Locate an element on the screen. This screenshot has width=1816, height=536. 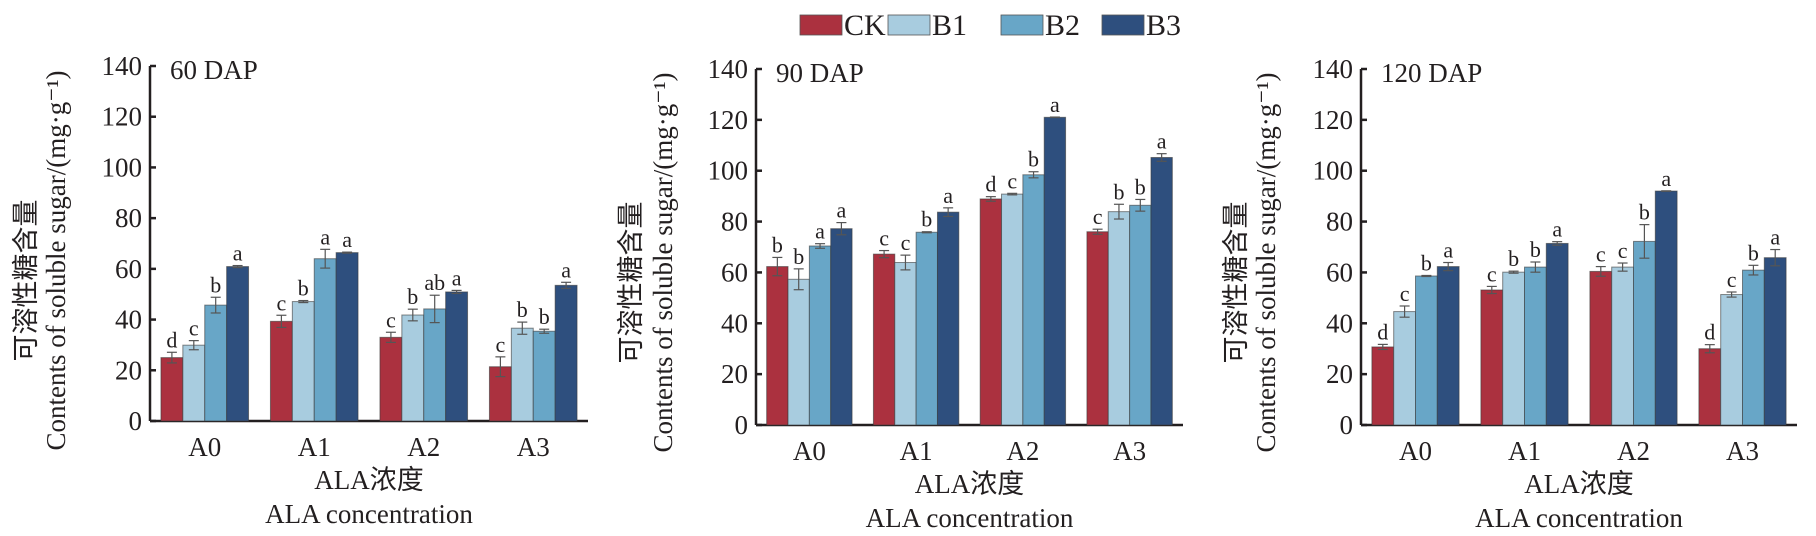
bar-b2-a3 is located at coordinates (544, 376).